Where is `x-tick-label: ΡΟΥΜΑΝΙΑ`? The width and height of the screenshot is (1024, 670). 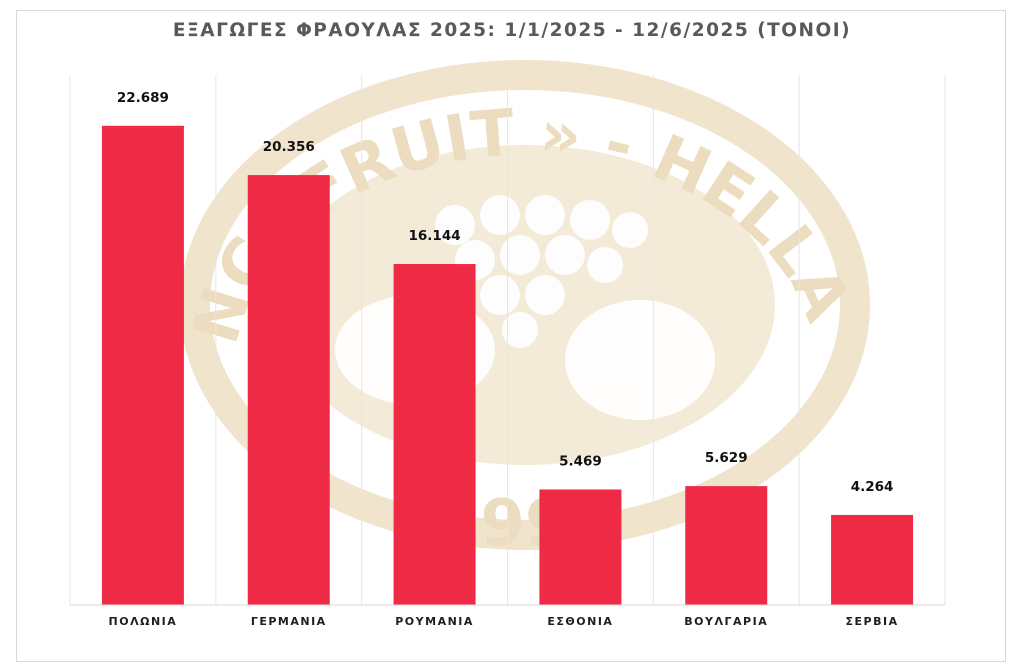
x-tick-label: ΡΟΥΜΑΝΙΑ is located at coordinates (434, 621).